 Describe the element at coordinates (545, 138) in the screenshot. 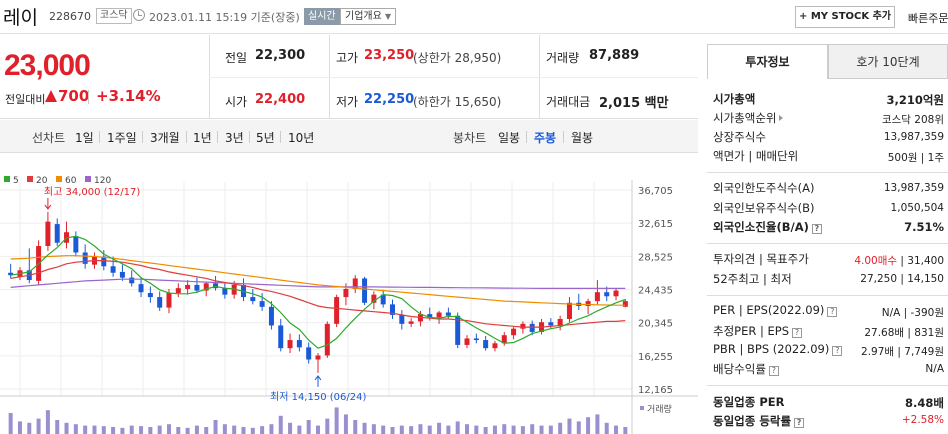

I see `range-weekly: 주봉` at that location.